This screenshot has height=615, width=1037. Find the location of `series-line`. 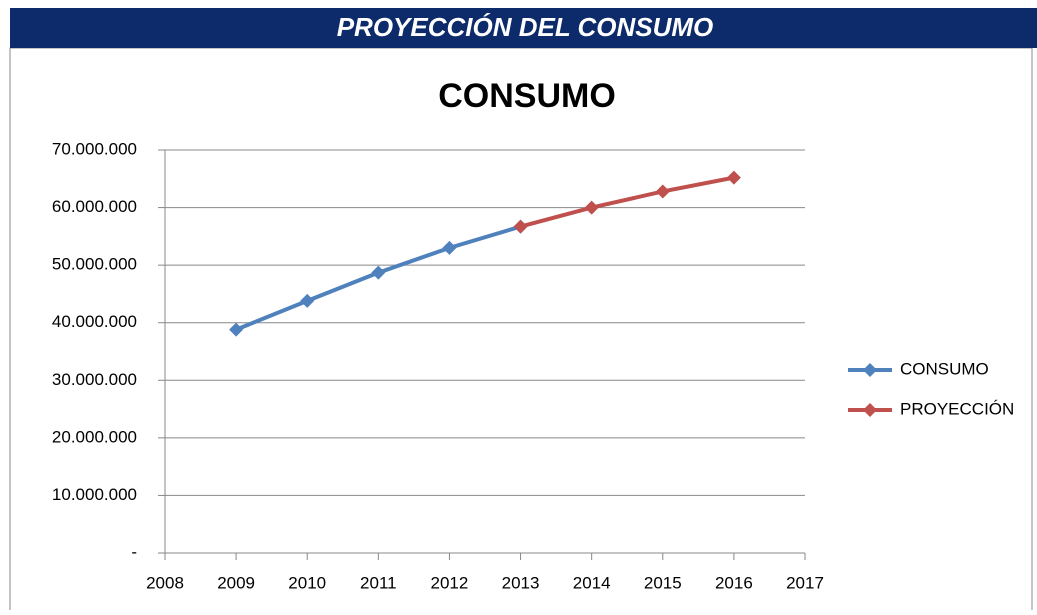

series-line is located at coordinates (627, 202).